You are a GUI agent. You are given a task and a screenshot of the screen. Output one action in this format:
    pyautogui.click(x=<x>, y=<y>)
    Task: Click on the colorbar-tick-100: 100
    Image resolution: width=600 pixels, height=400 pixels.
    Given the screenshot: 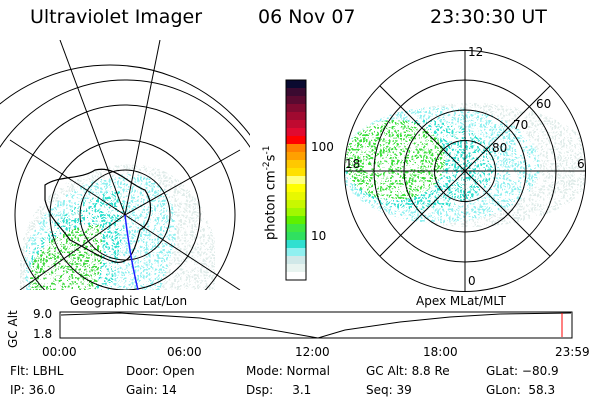 What is the action you would take?
    pyautogui.click(x=322, y=147)
    